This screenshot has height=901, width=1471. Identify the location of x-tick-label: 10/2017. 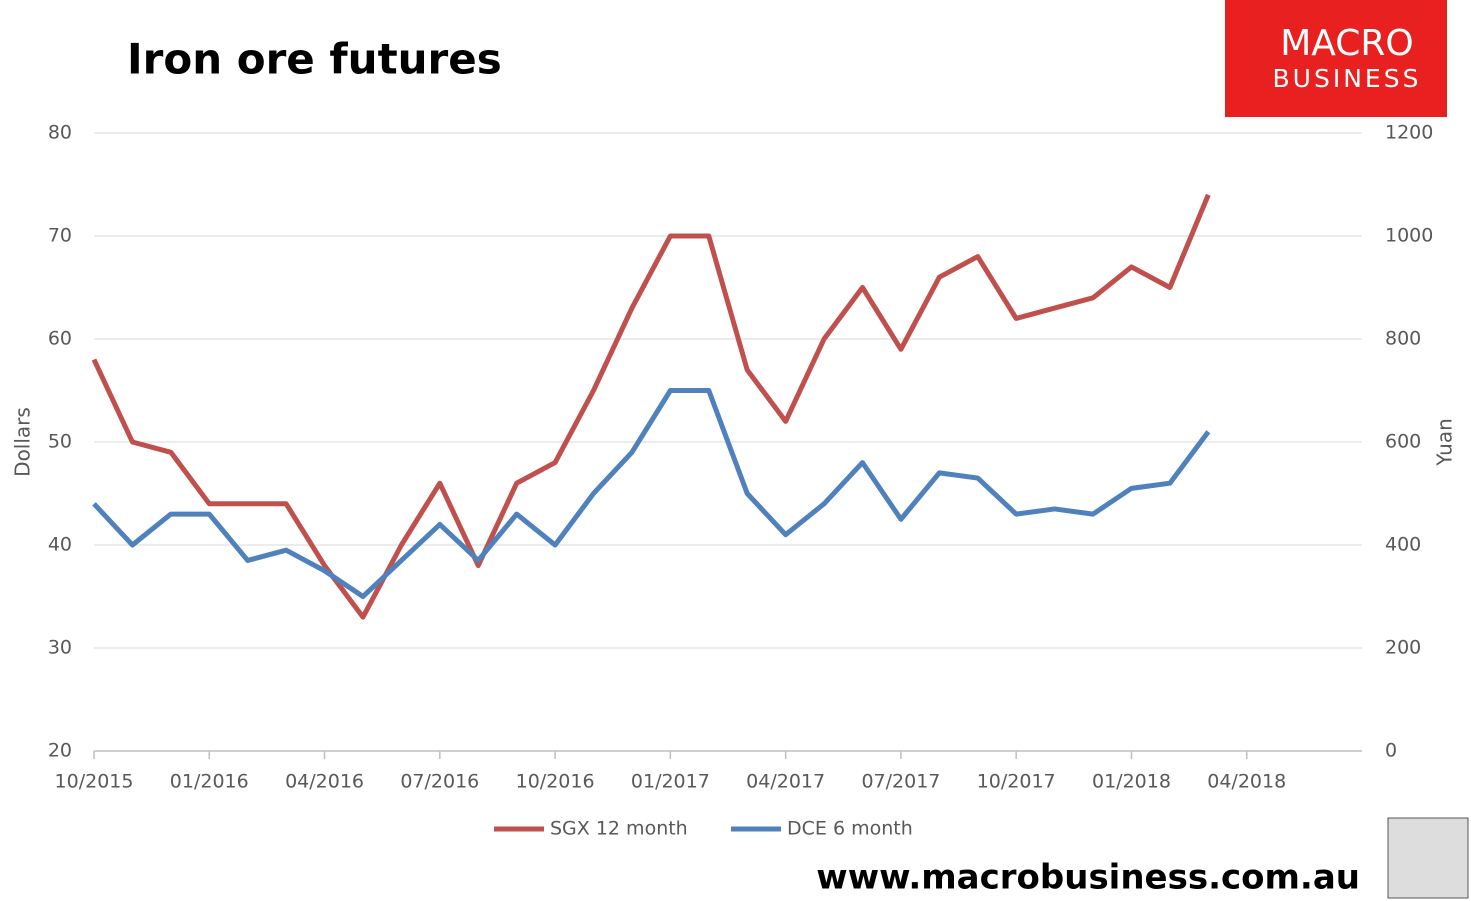
(1016, 782).